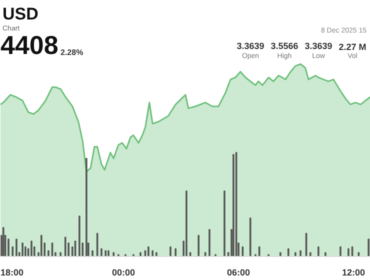 This screenshot has height=280, width=370. Describe the element at coordinates (72, 53) in the screenshot. I see `text: 2.28%` at that location.